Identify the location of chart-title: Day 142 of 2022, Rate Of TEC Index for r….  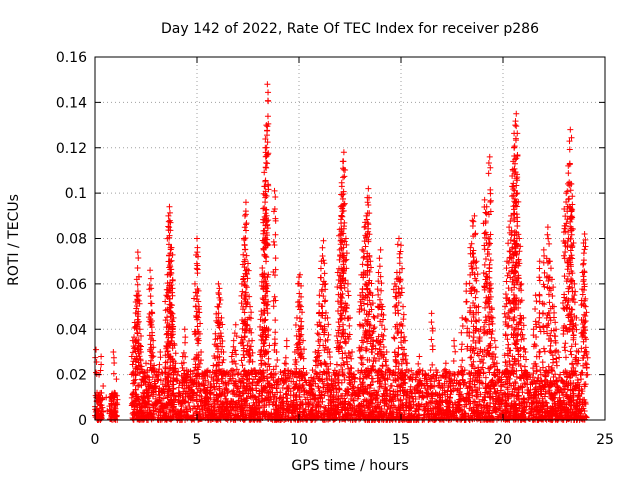
(350, 29).